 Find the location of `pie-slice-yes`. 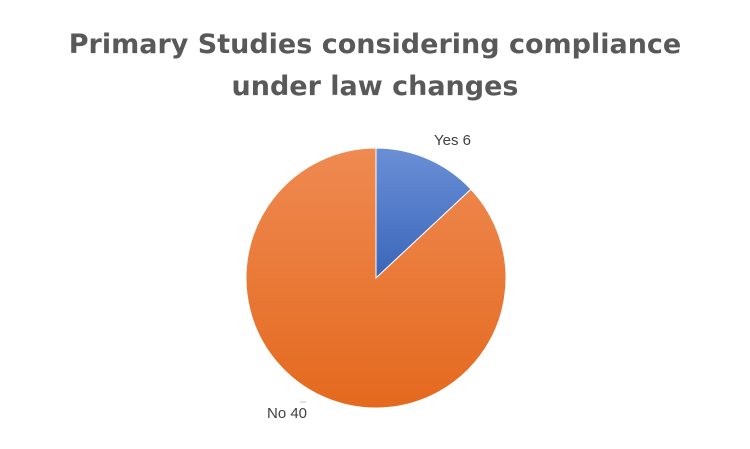

pie-slice-yes is located at coordinates (423, 213).